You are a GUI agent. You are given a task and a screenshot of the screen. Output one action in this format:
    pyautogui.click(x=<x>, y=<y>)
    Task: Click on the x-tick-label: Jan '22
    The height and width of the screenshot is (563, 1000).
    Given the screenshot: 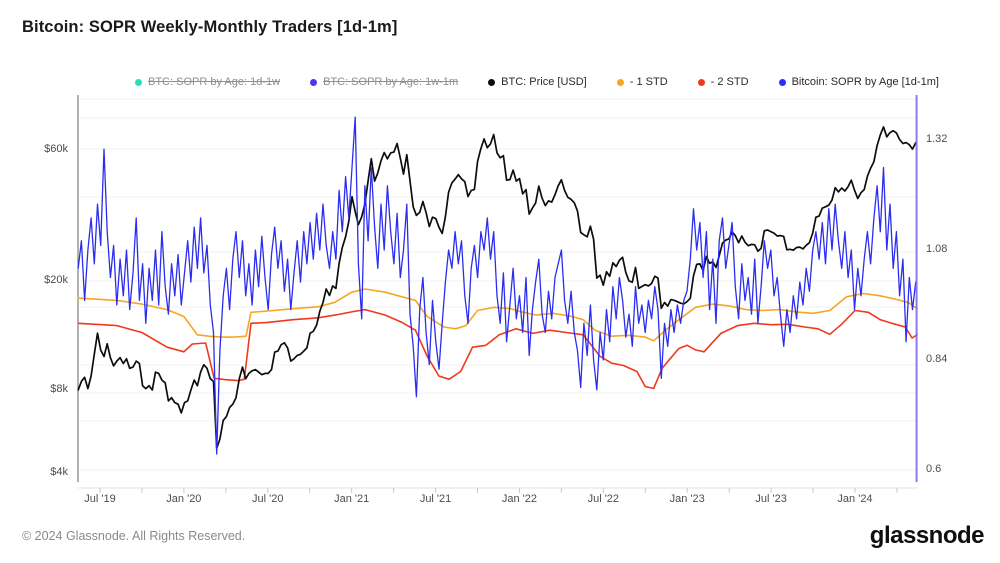 What is the action you would take?
    pyautogui.click(x=519, y=499)
    